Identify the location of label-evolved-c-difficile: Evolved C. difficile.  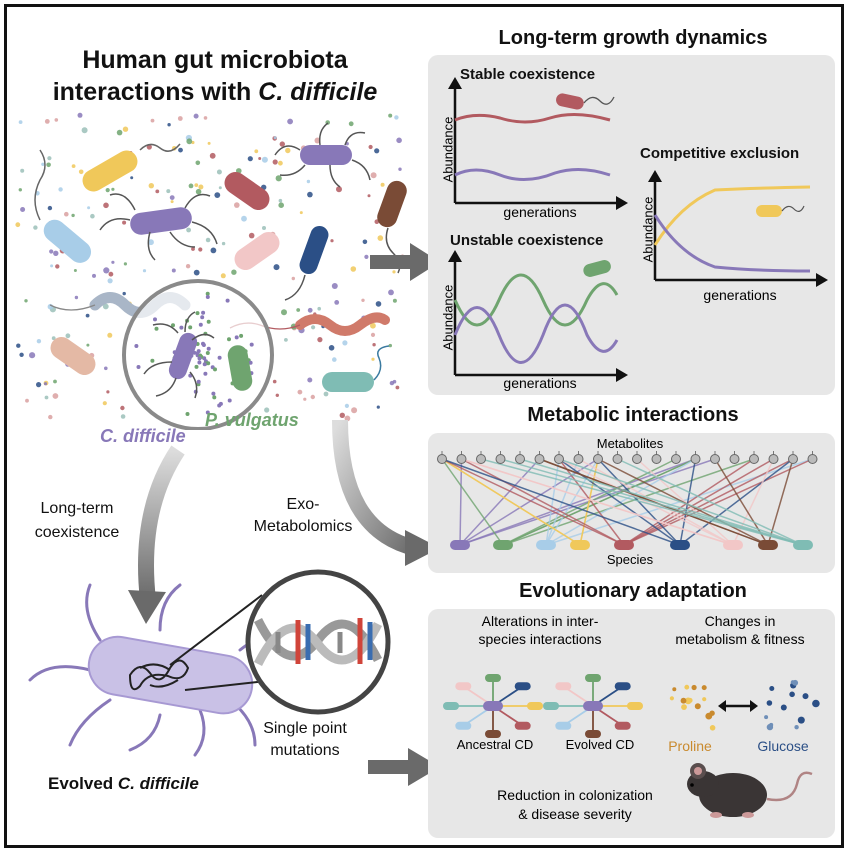
(123, 783).